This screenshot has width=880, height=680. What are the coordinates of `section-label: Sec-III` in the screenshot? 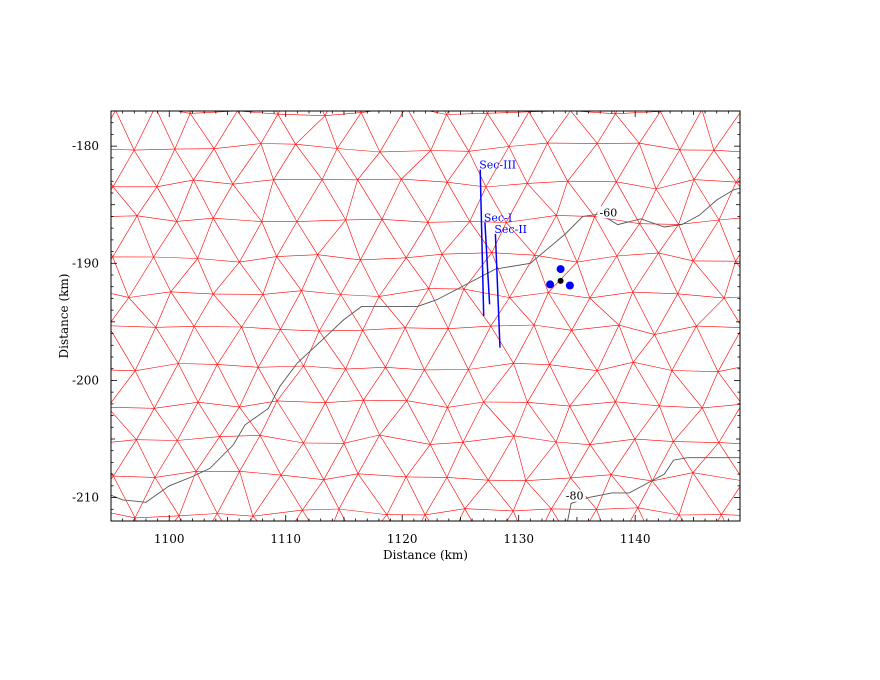 It's located at (497, 165).